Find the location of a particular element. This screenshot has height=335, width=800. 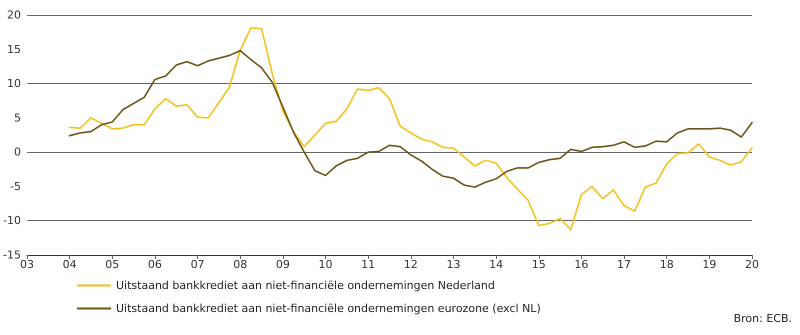

x-tick-label: 09 is located at coordinates (283, 264).